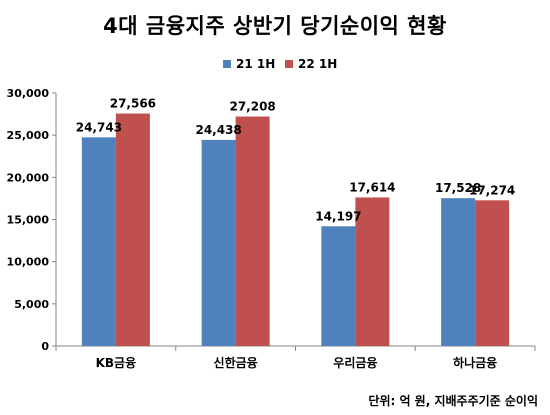 The height and width of the screenshot is (415, 550). Describe the element at coordinates (28, 220) in the screenshot. I see `y-tick-label: 15,000` at that location.